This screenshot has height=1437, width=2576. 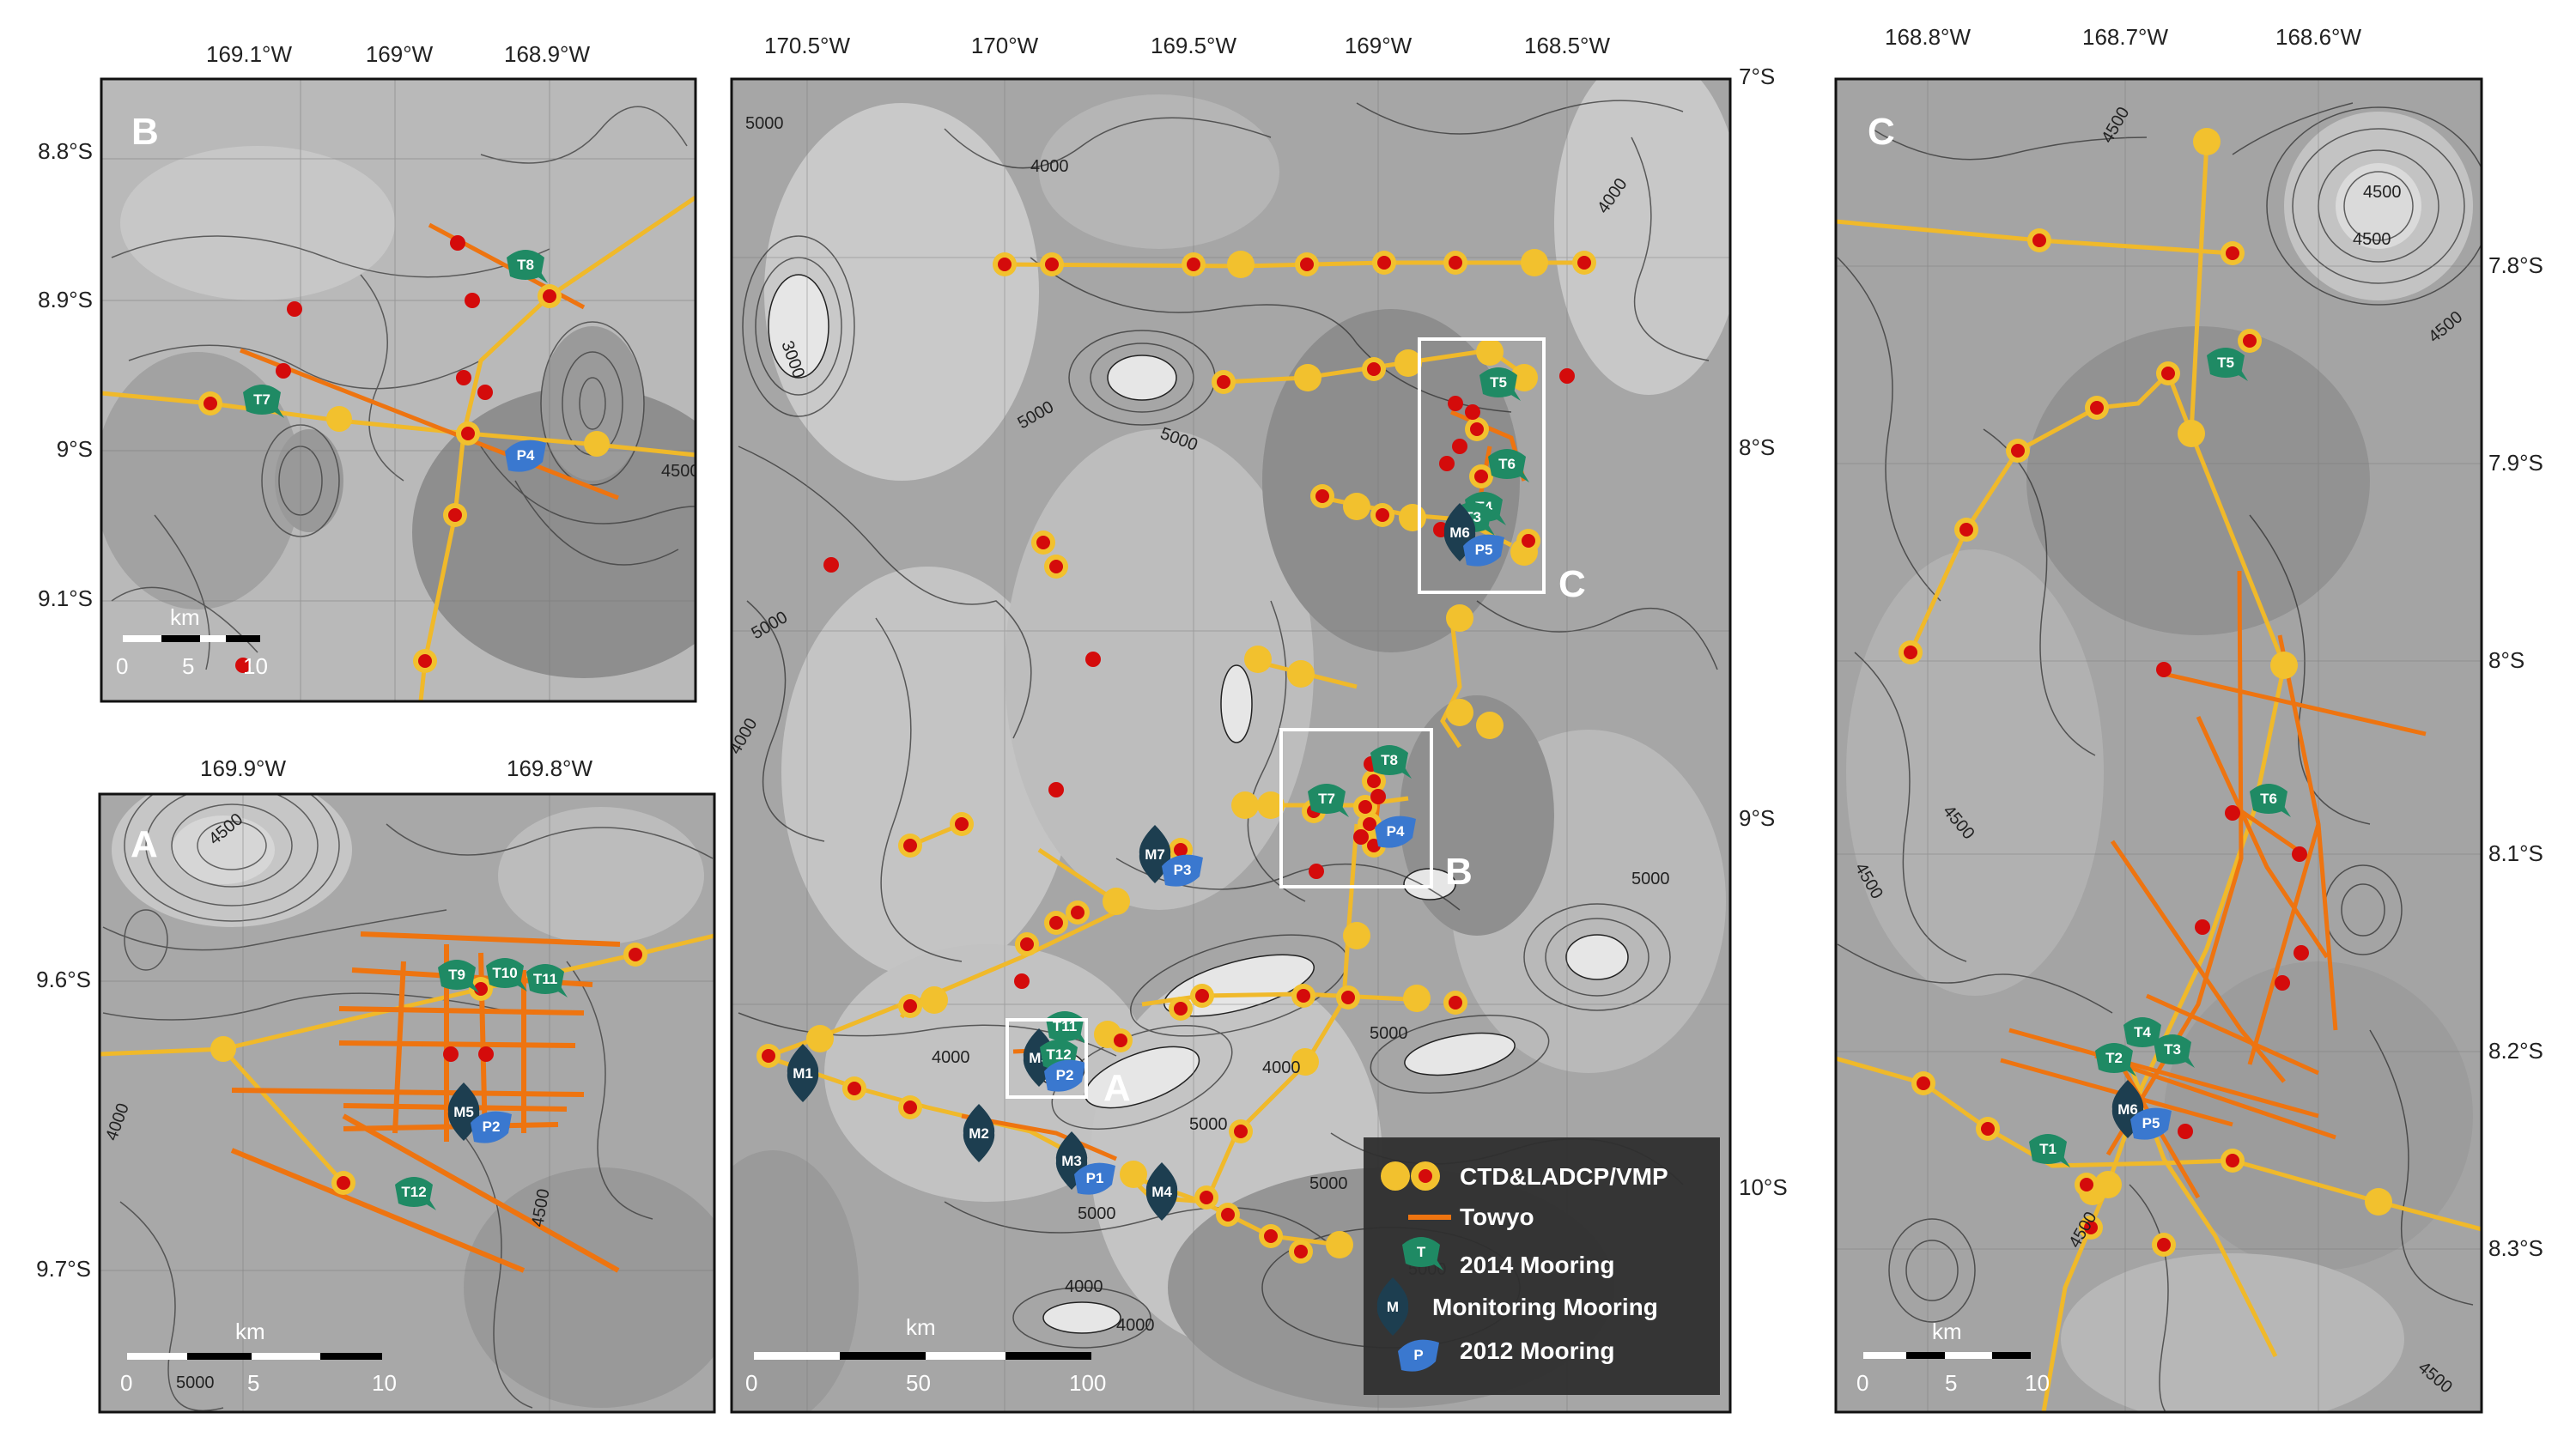 I want to click on lon-tick: 168.7°W, so click(x=2125, y=37).